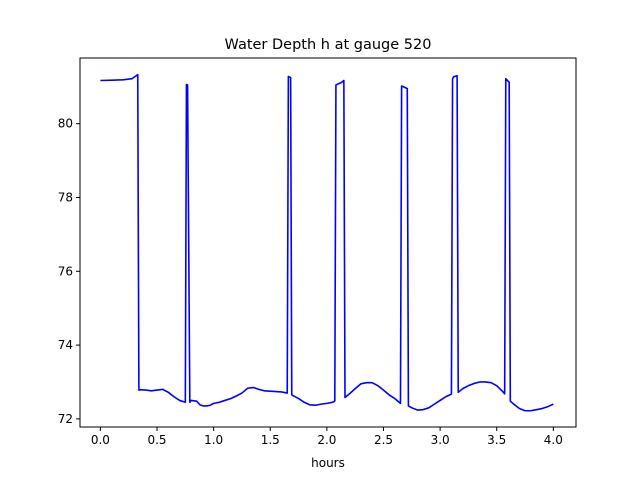 The height and width of the screenshot is (480, 640). What do you see at coordinates (270, 440) in the screenshot?
I see `x-tick-label: 1.5` at bounding box center [270, 440].